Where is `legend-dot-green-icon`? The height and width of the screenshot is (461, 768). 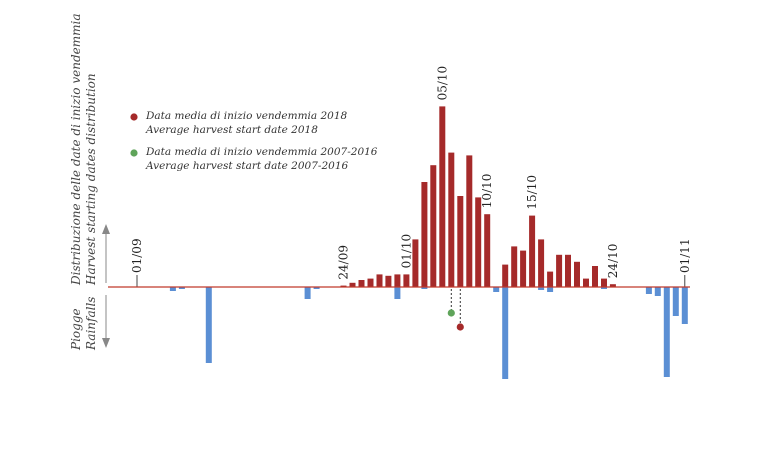 legend-dot-green-icon is located at coordinates (134, 153).